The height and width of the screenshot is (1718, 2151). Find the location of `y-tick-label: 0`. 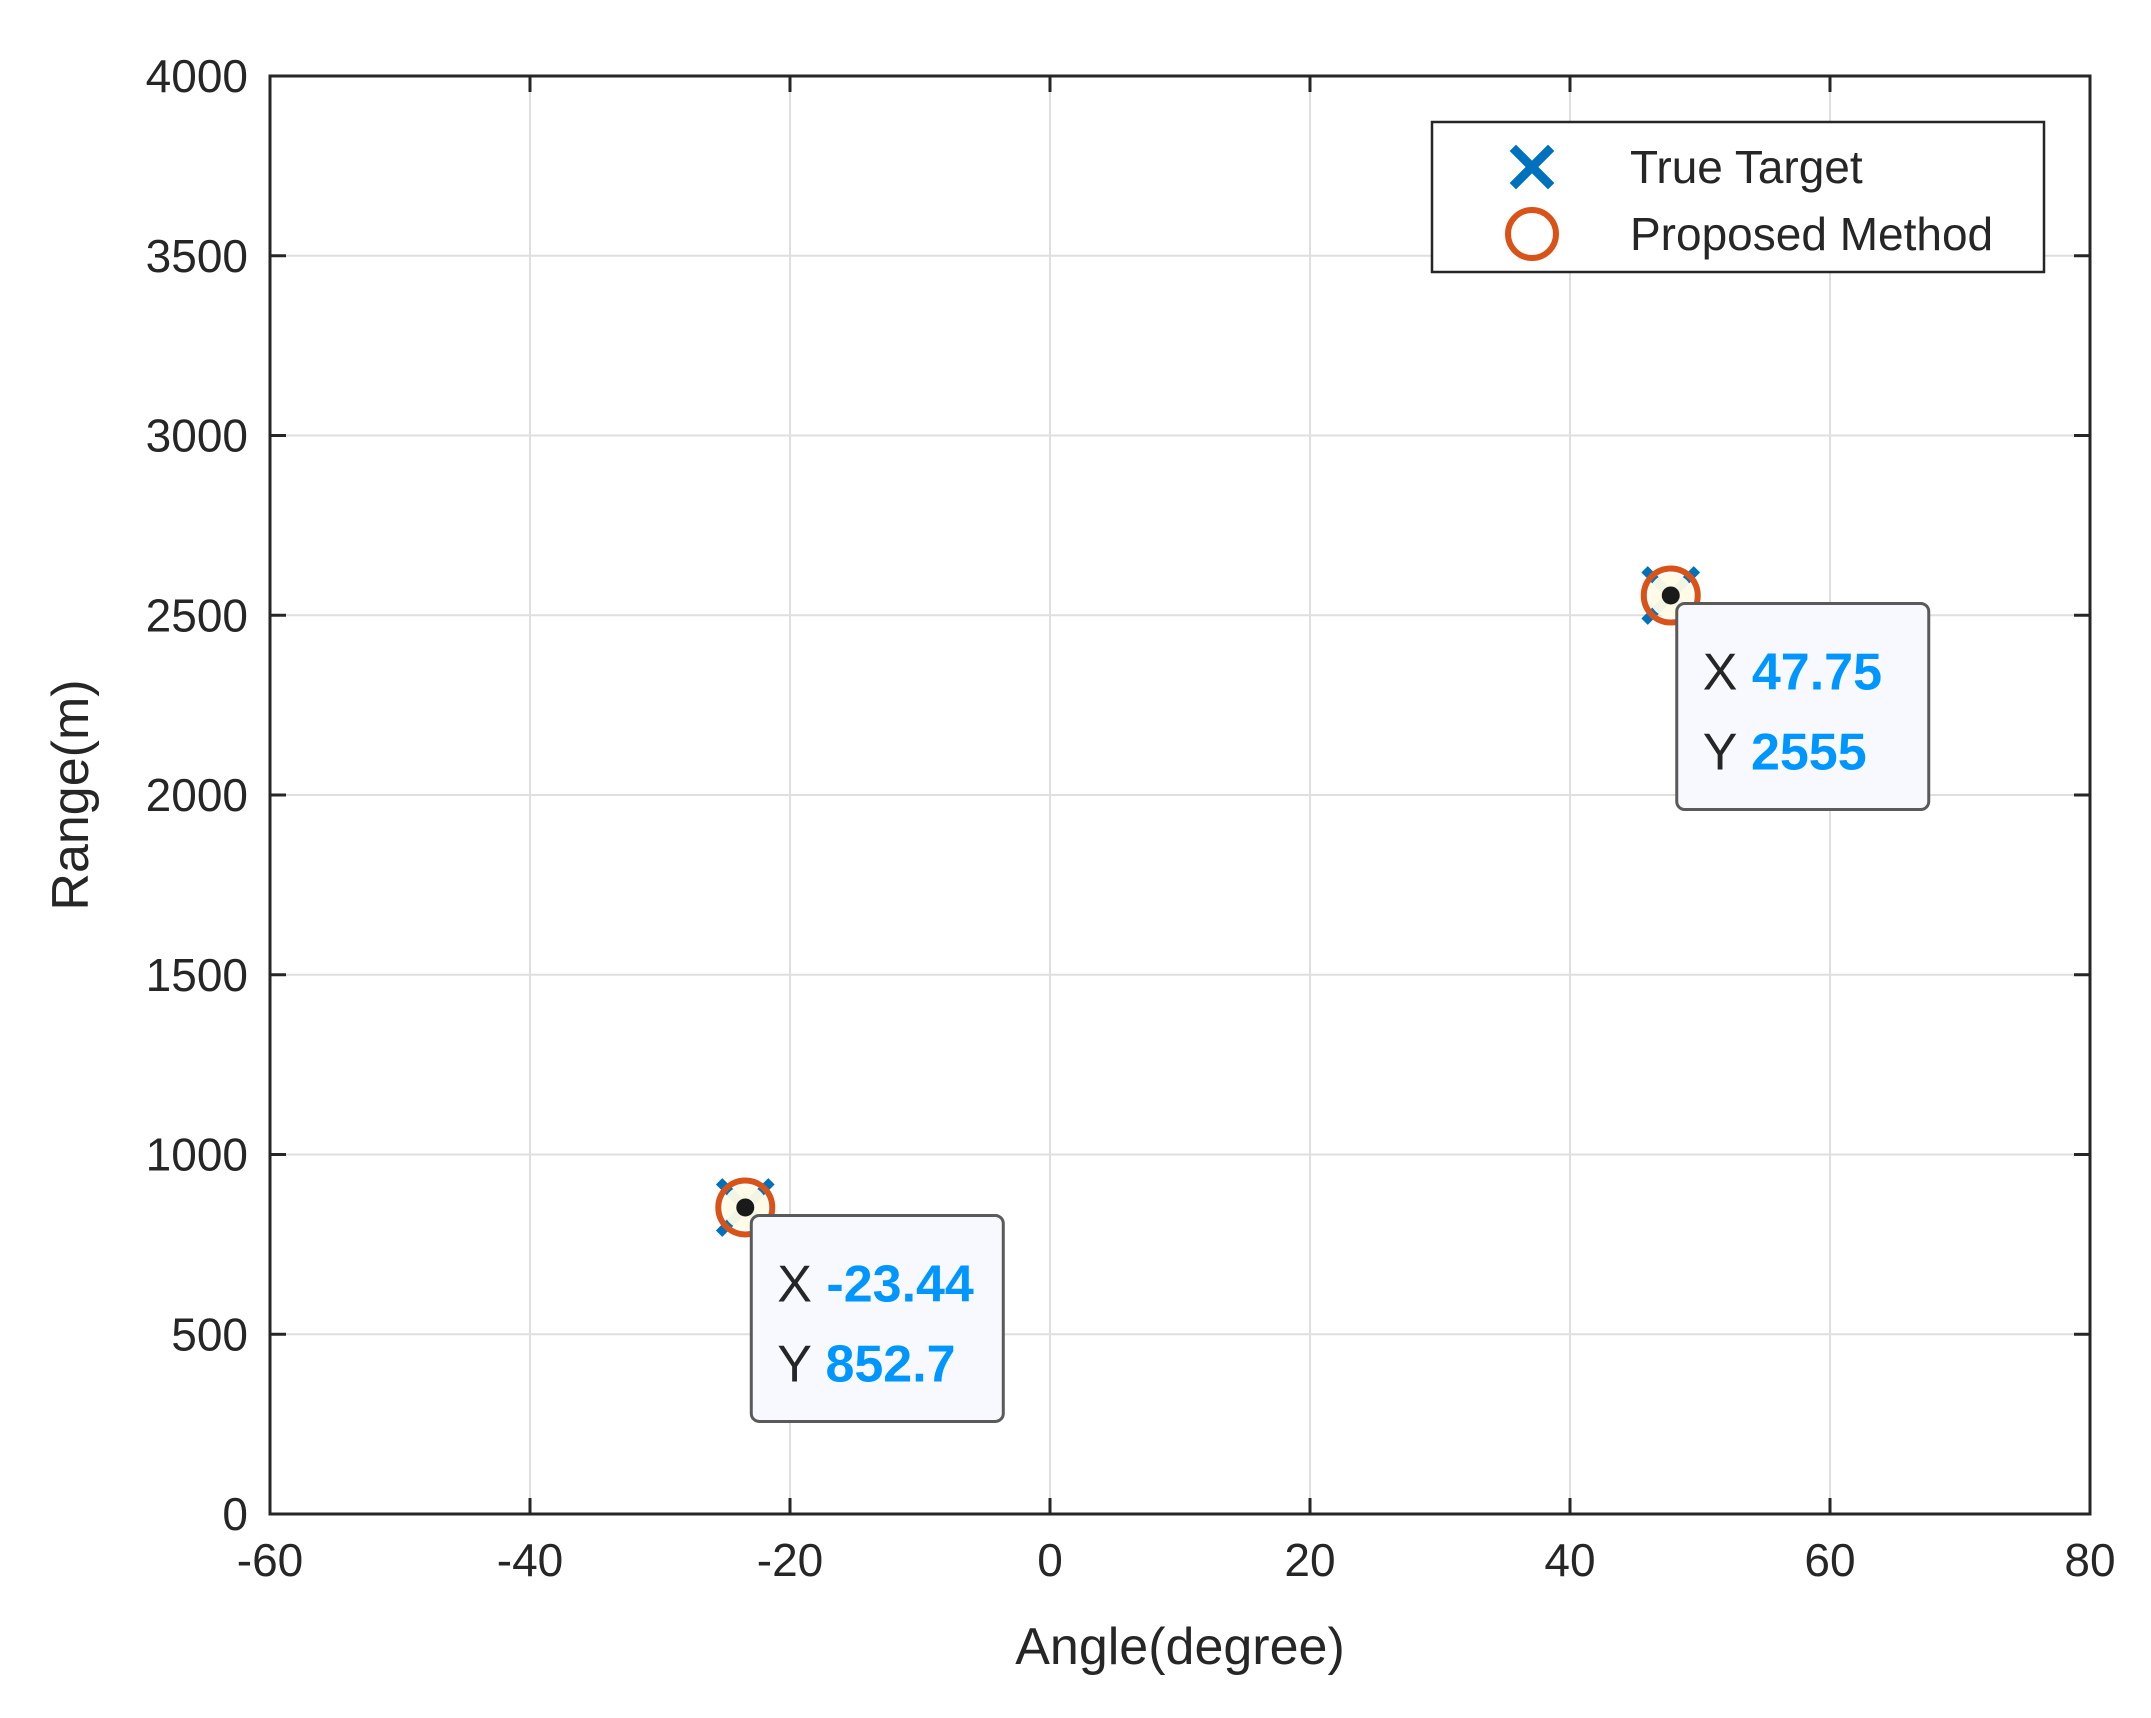

y-tick-label: 0 is located at coordinates (235, 1514).